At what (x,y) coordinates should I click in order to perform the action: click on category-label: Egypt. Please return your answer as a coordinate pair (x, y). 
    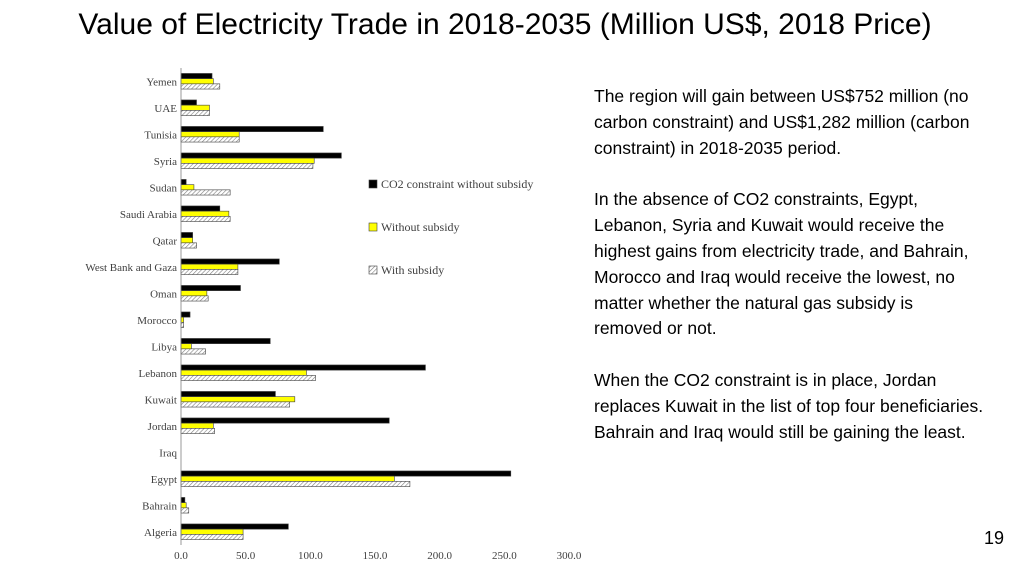
    Looking at the image, I should click on (164, 480).